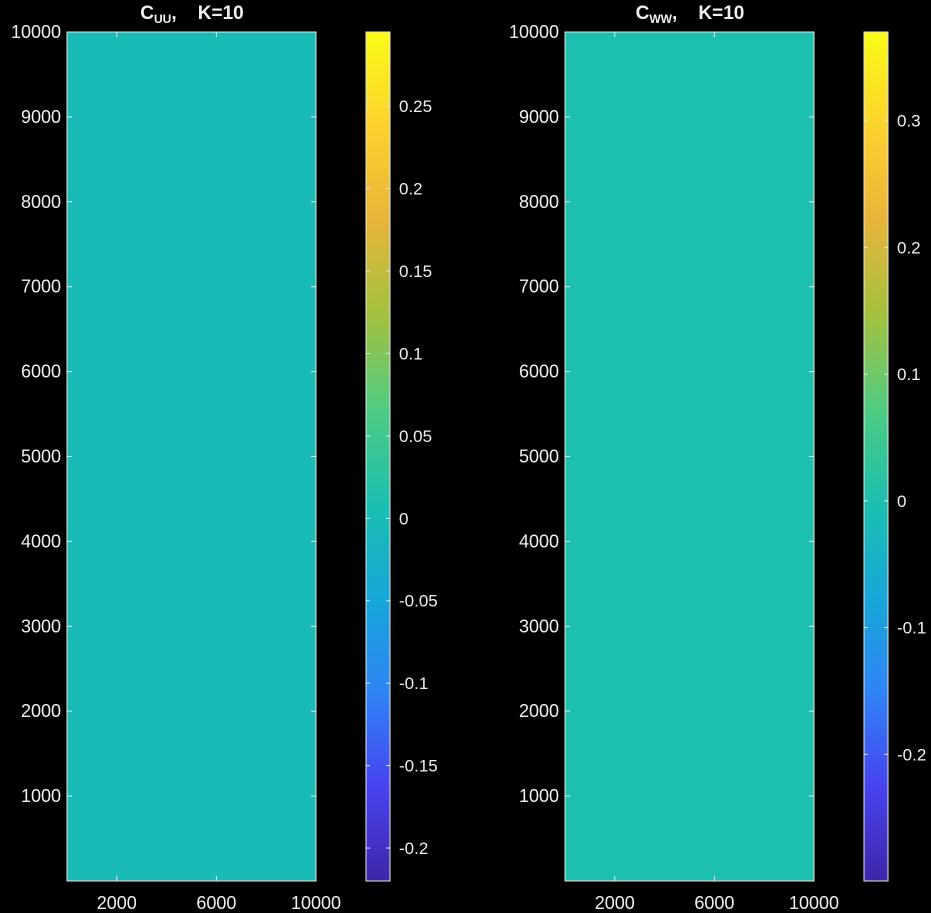 This screenshot has width=931, height=913. What do you see at coordinates (894, 456) in the screenshot?
I see `colorbar-cww: -0.2 -0.1 0 0.1 0.2 0.3` at bounding box center [894, 456].